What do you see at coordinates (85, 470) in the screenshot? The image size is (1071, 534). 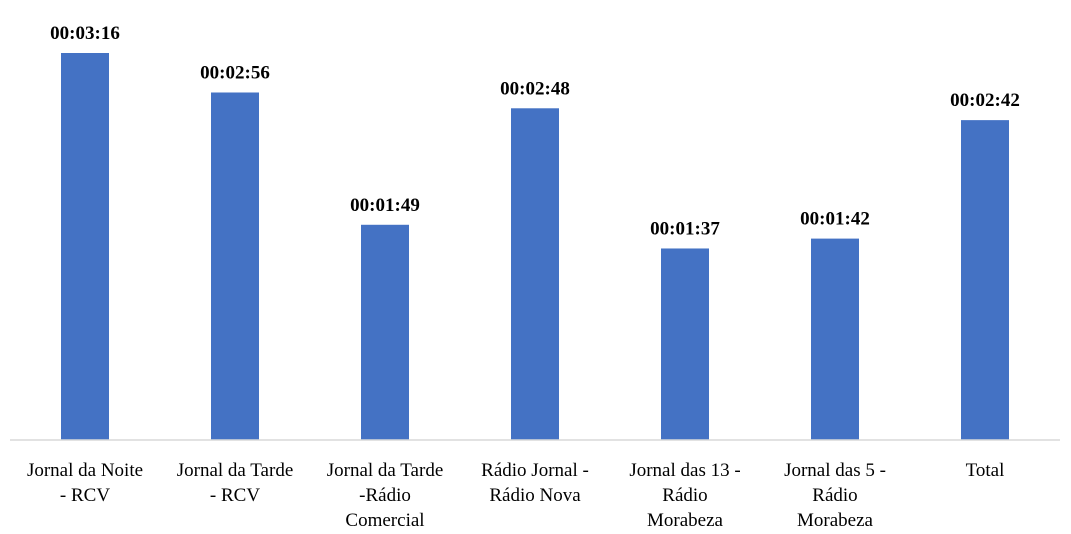 I see `category-label-0-line-0: Jornal da Noite` at bounding box center [85, 470].